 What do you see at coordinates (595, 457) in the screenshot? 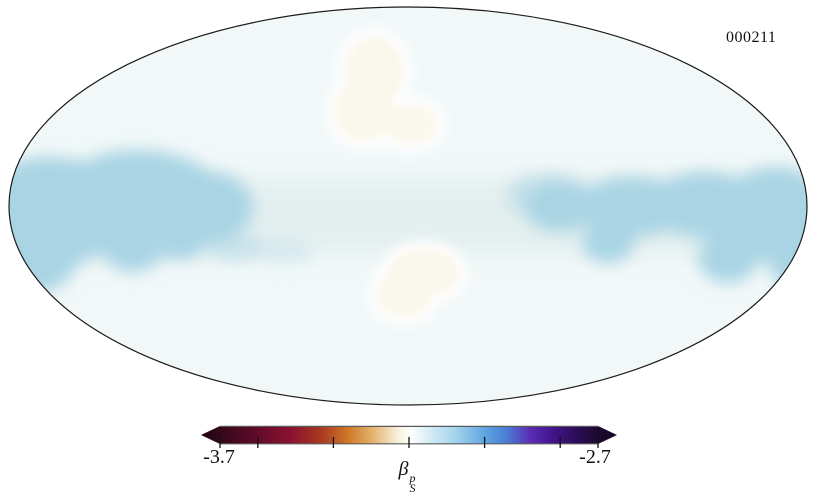
I see `colorbar-max-label: -2.7` at bounding box center [595, 457].